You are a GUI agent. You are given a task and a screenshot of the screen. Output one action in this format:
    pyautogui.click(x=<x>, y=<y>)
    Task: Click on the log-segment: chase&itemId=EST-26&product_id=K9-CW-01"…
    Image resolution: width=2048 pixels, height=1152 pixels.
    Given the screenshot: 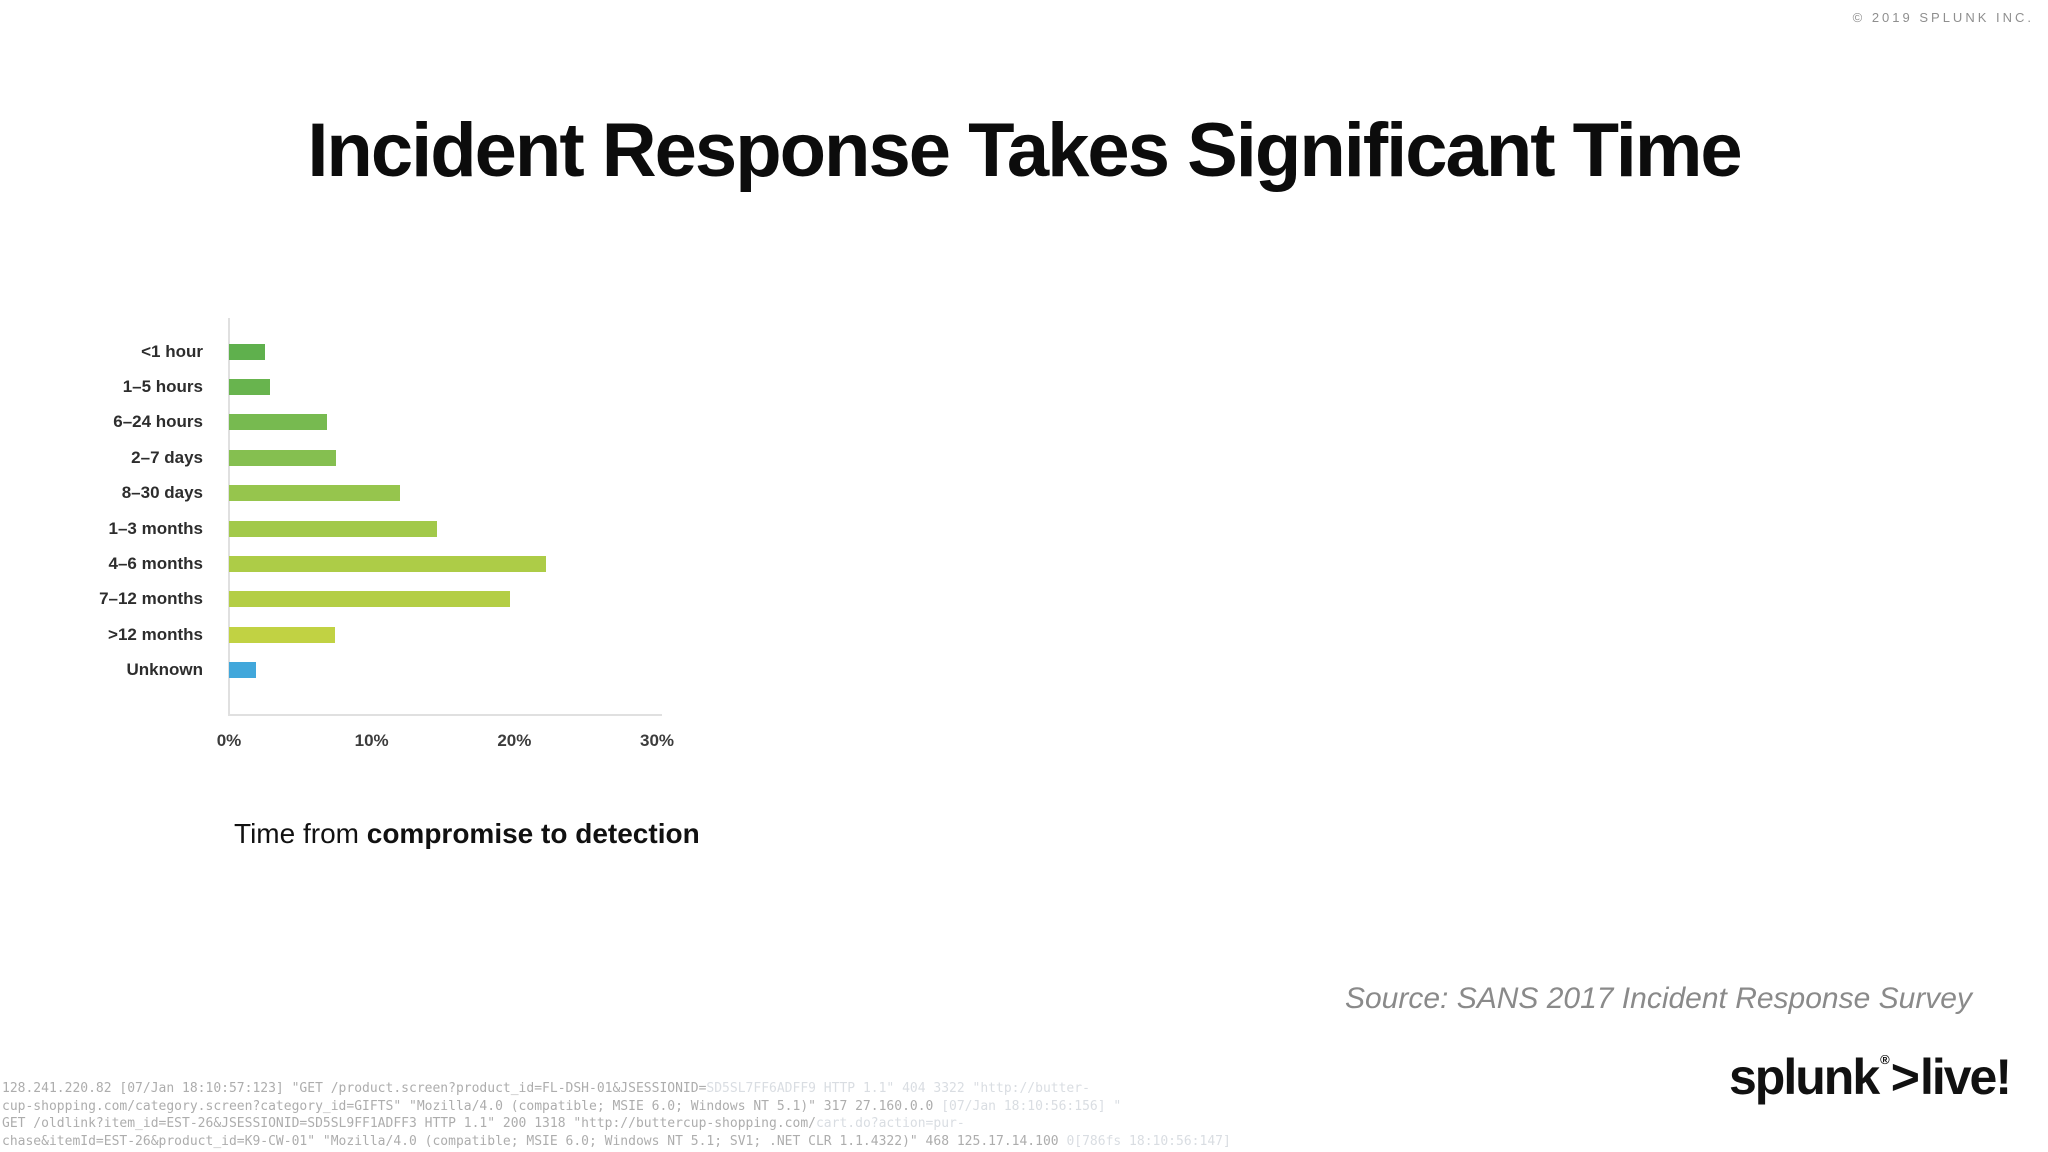 What is the action you would take?
    pyautogui.click(x=534, y=1141)
    